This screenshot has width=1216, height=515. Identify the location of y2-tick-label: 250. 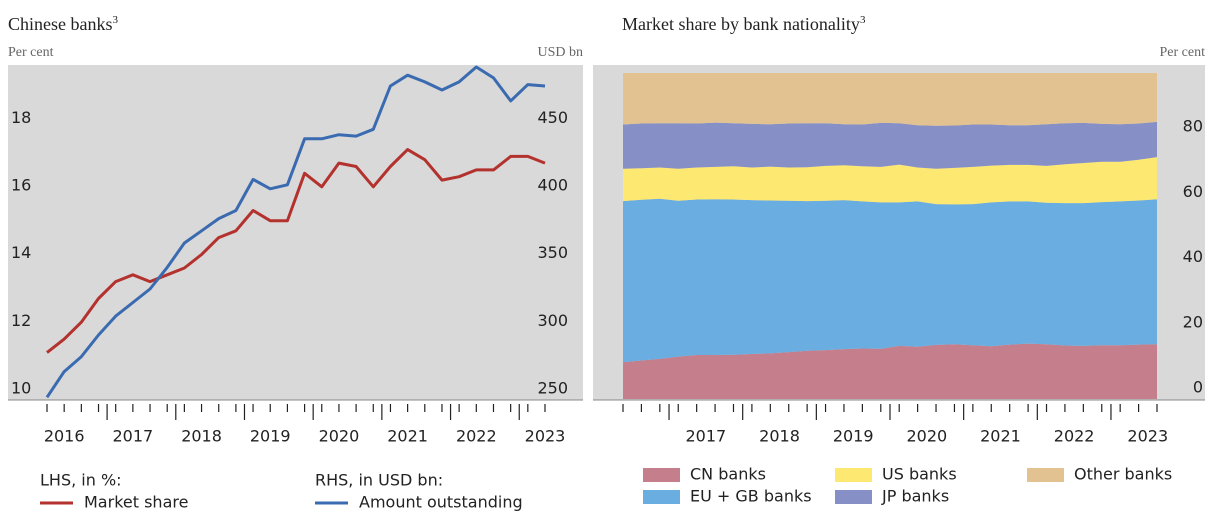
(552, 388).